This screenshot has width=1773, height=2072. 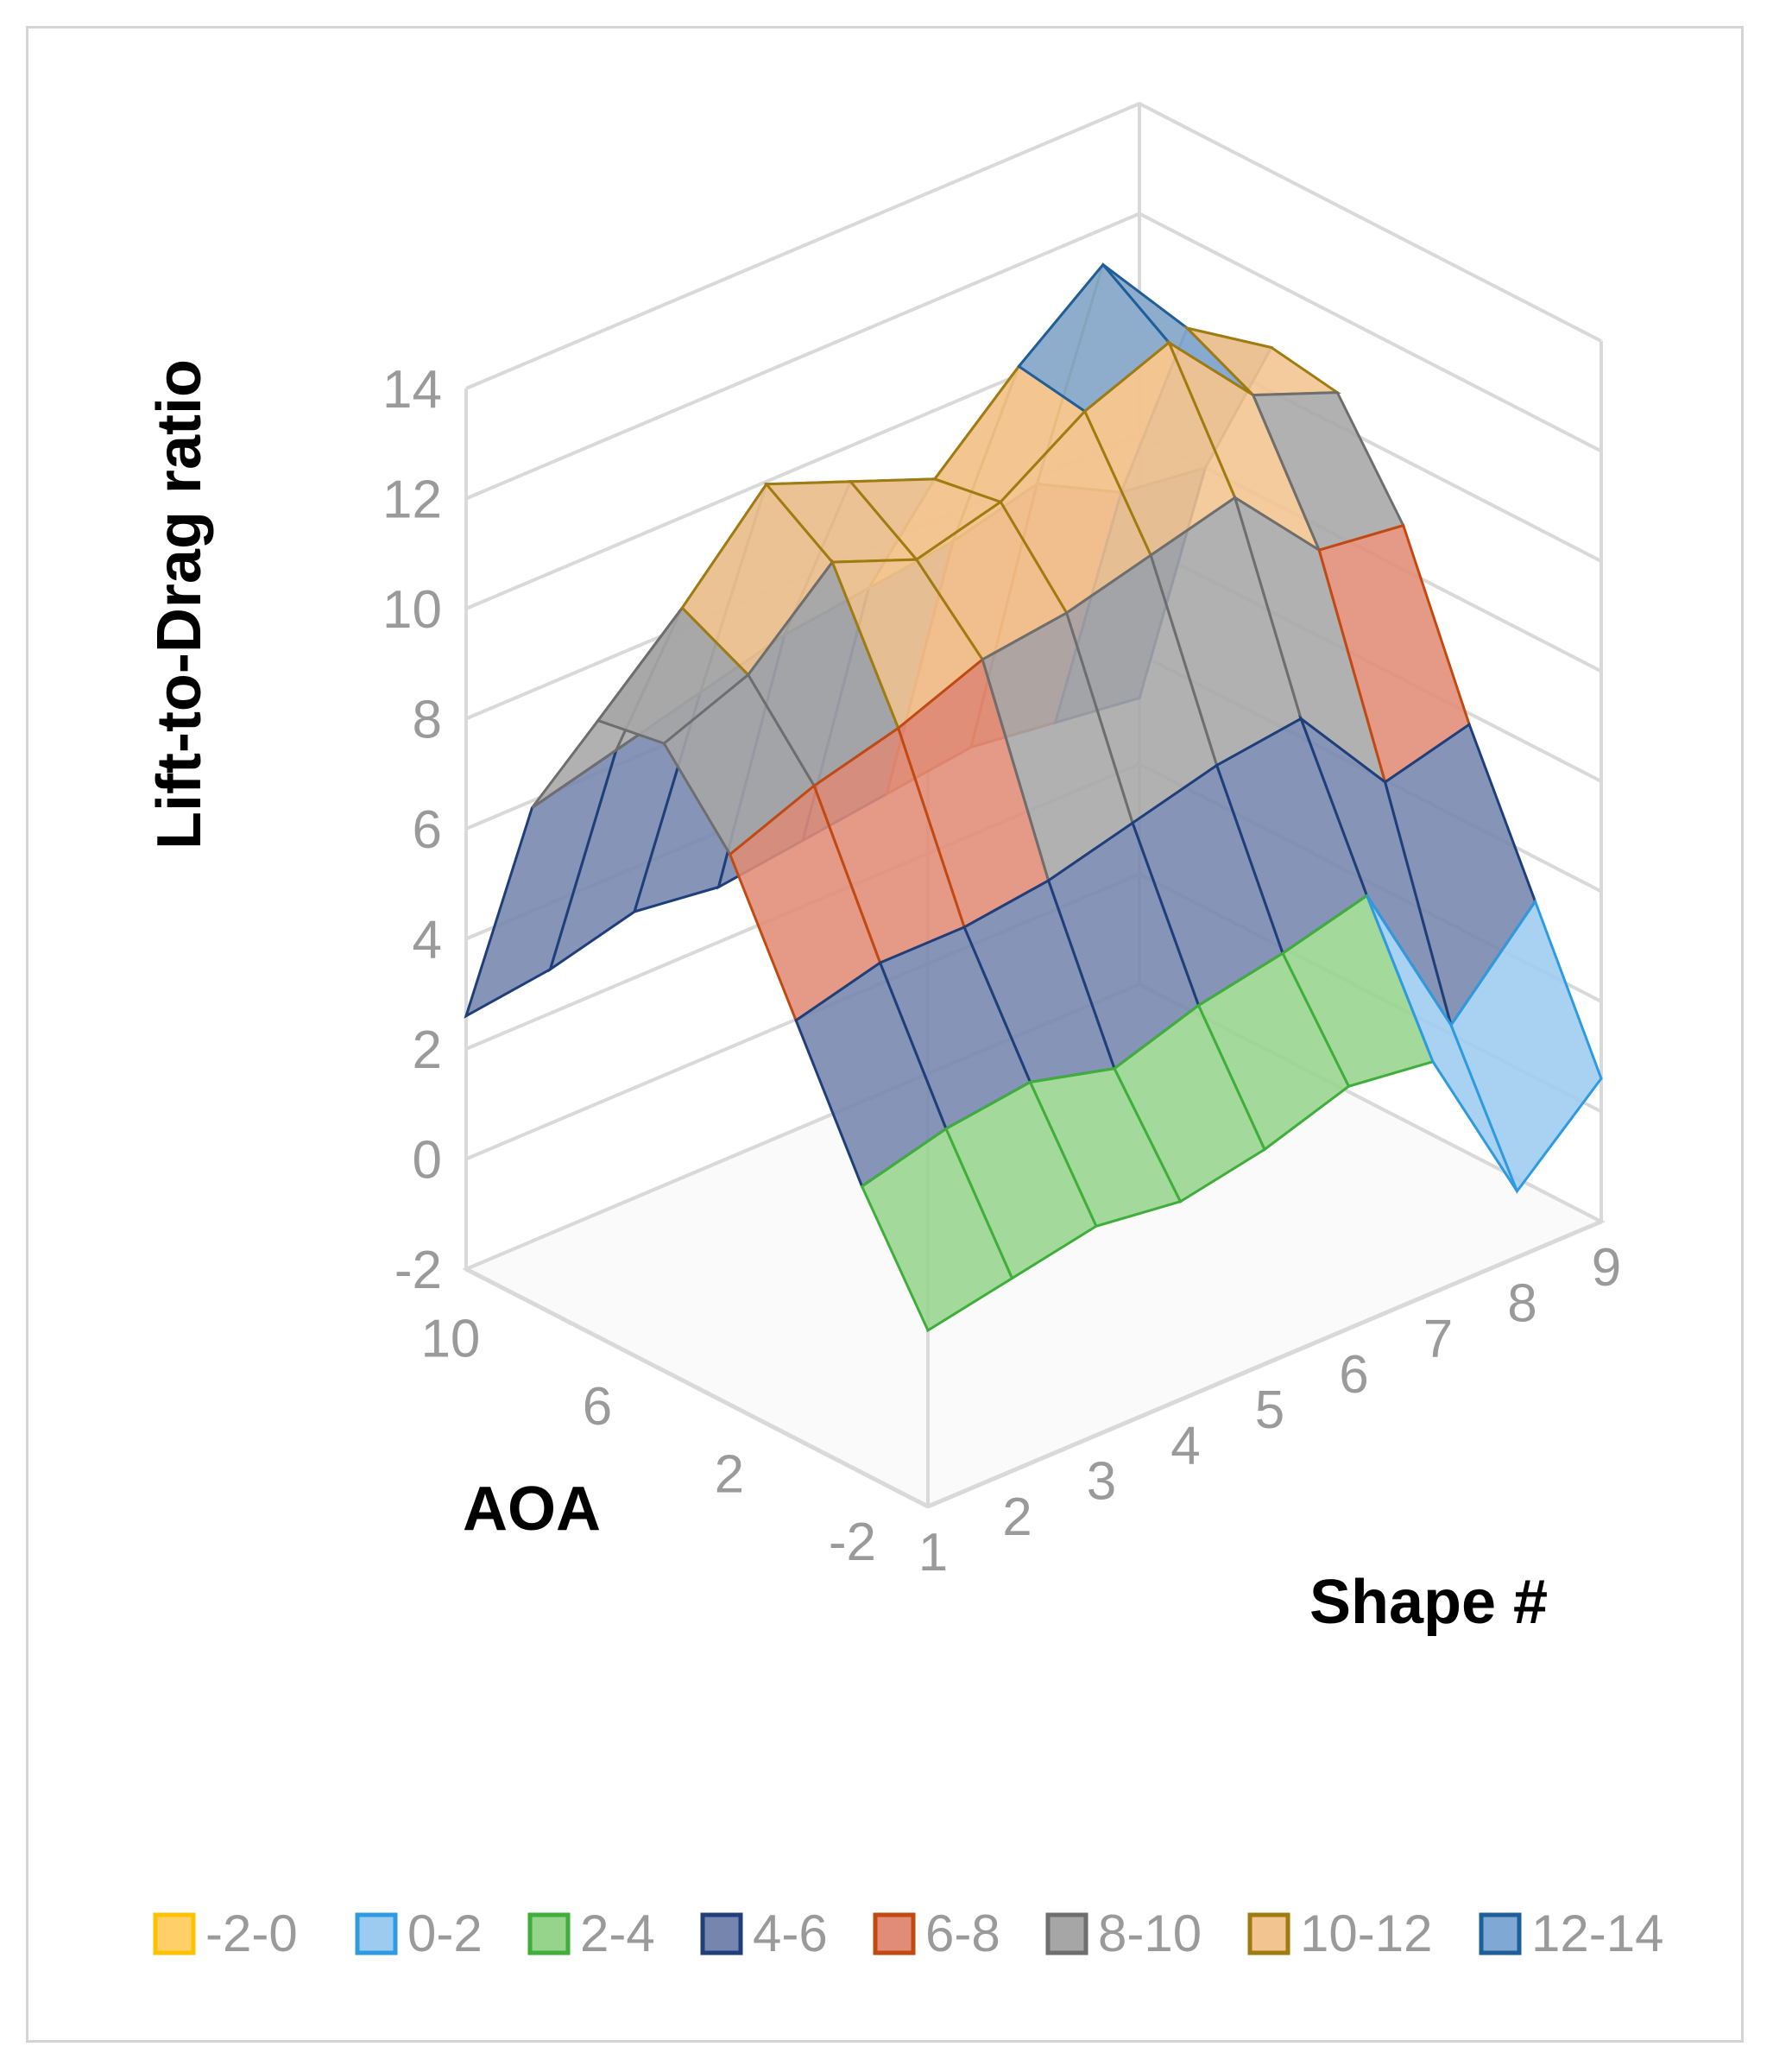 What do you see at coordinates (853, 1542) in the screenshot?
I see `aoa-tick-label: -2` at bounding box center [853, 1542].